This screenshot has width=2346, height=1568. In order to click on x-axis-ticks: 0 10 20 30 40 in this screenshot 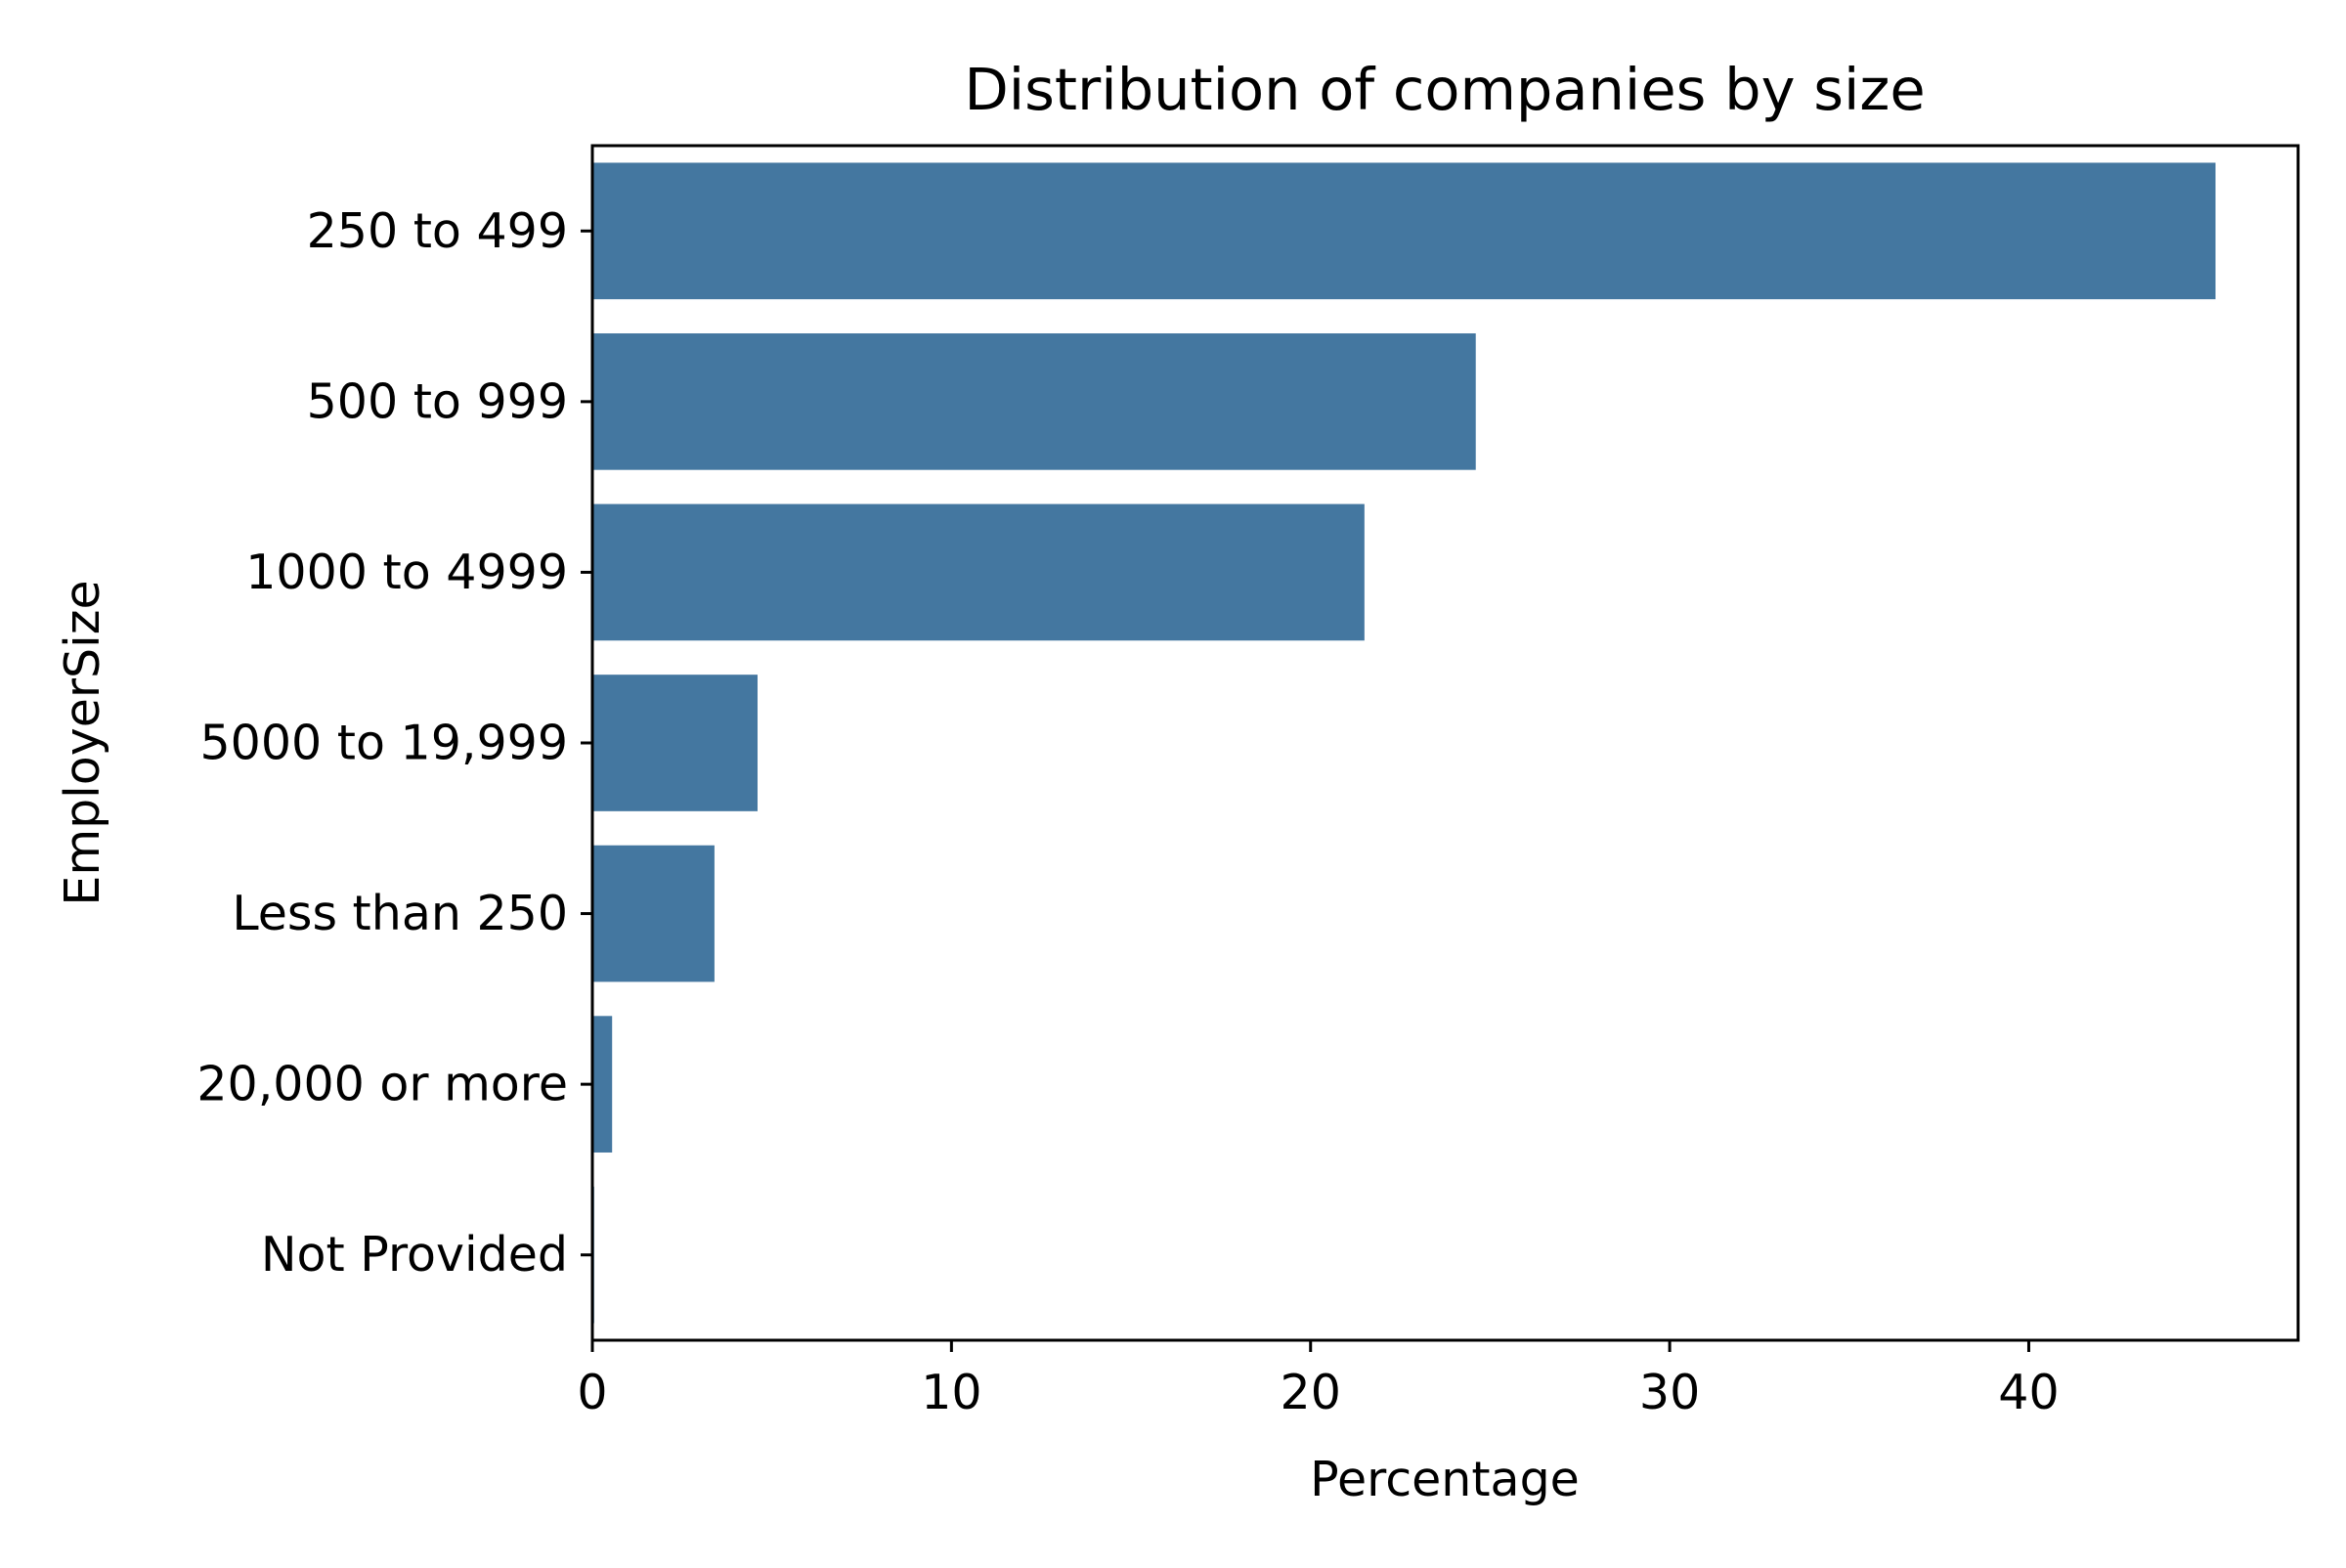, I will do `click(1318, 1380)`.